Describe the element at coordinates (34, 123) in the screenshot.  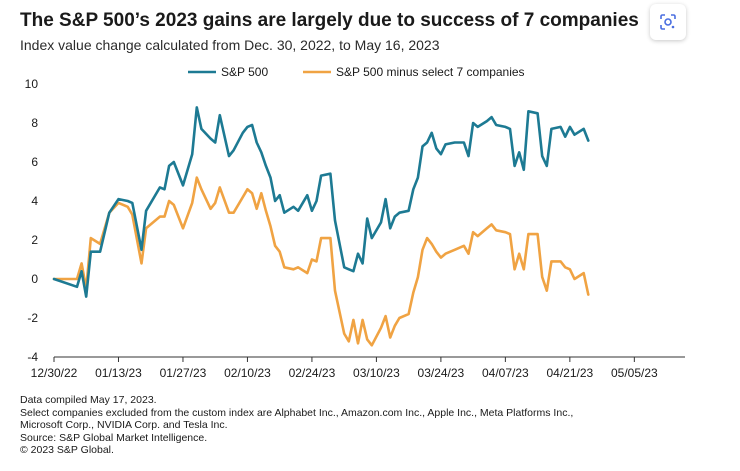
I see `y-tick-label: 8` at that location.